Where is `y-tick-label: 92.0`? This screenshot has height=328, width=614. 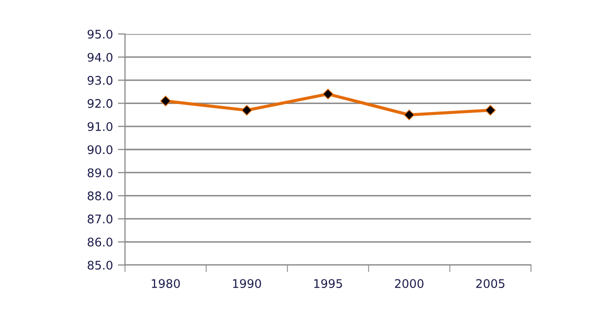
y-tick-label: 92.0 is located at coordinates (100, 103).